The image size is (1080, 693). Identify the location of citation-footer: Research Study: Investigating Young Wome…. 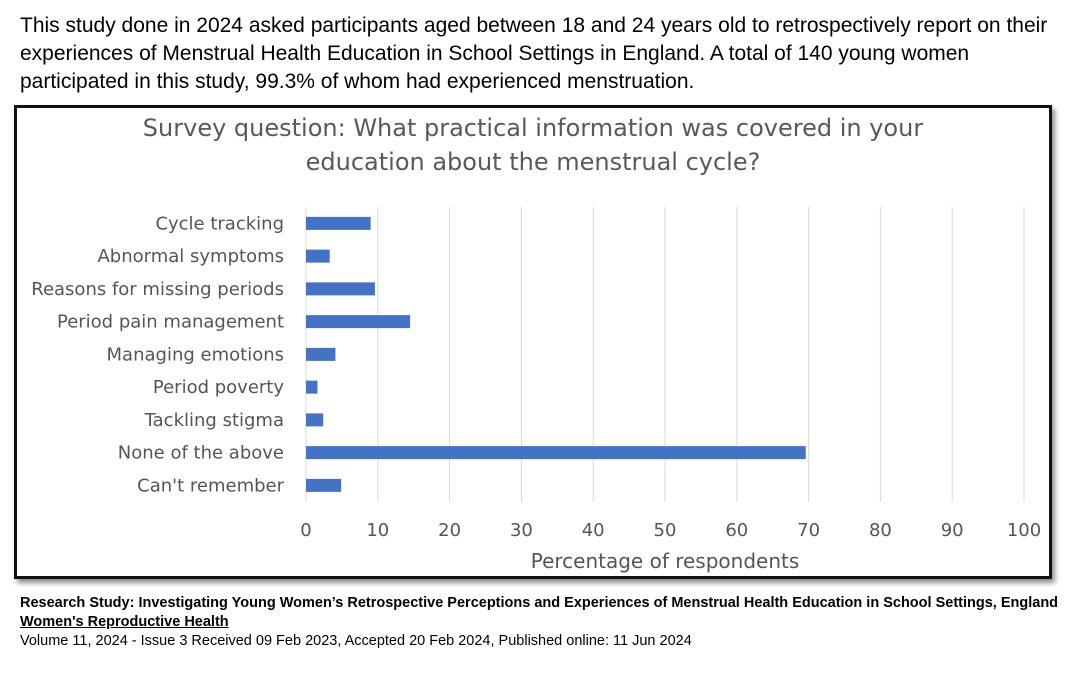
(542, 622).